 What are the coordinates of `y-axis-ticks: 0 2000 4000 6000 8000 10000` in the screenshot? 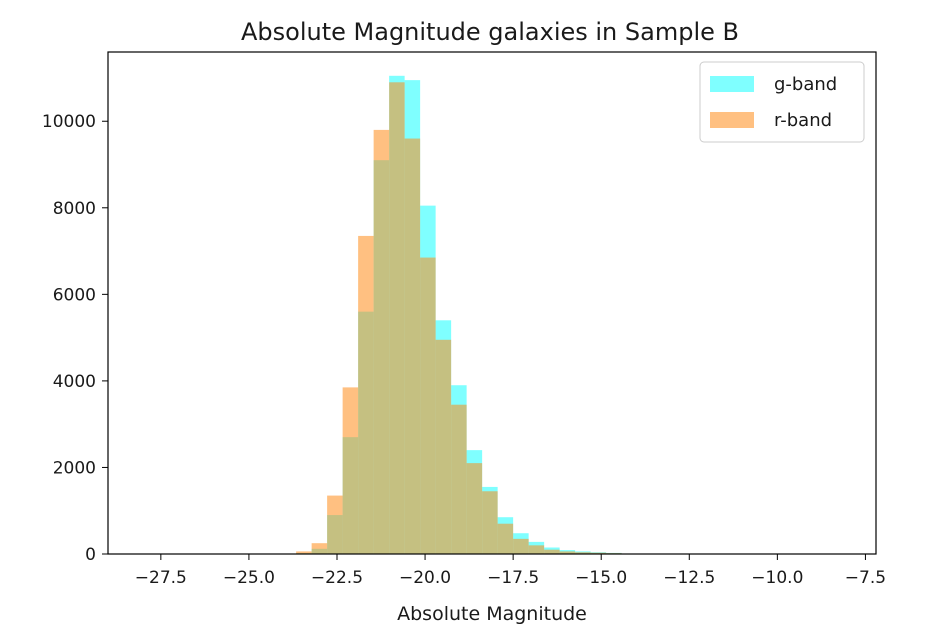 It's located at (75, 338).